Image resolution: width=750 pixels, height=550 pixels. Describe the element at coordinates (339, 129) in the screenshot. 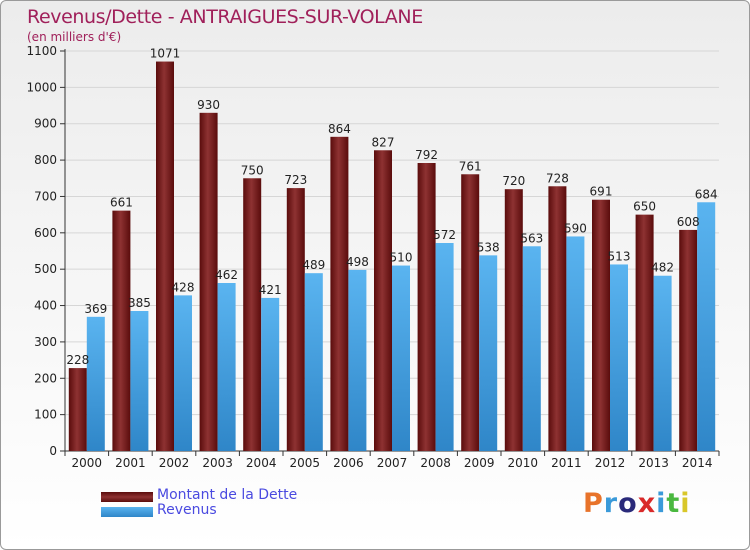

I see `data-label: 864` at that location.